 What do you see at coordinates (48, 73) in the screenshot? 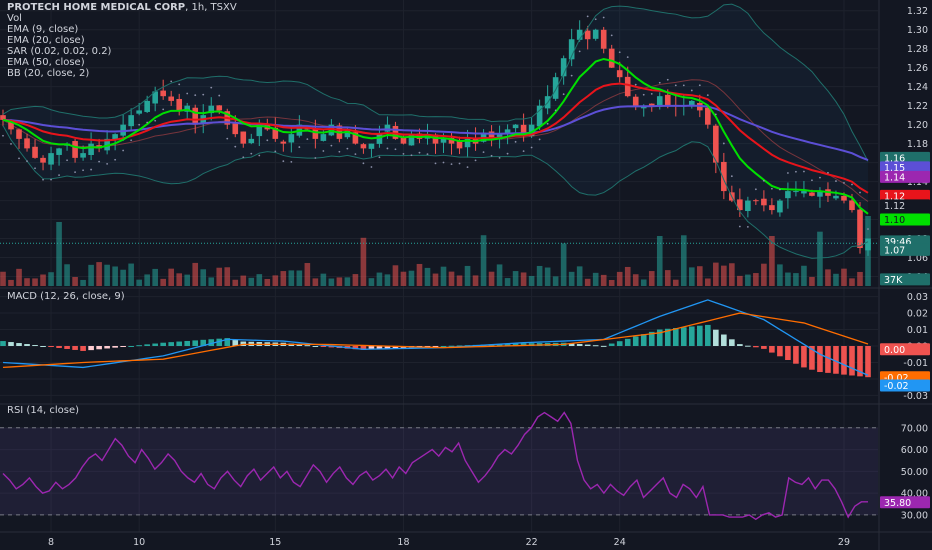
I see `legend-bb: BB (20, close, 2)` at bounding box center [48, 73].